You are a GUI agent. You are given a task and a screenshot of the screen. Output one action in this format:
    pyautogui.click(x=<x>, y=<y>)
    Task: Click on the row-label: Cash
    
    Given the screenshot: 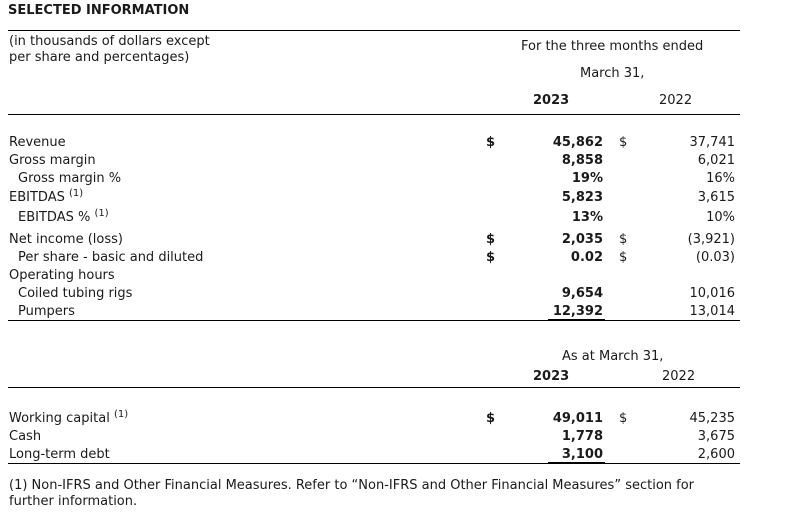 What is the action you would take?
    pyautogui.click(x=25, y=437)
    